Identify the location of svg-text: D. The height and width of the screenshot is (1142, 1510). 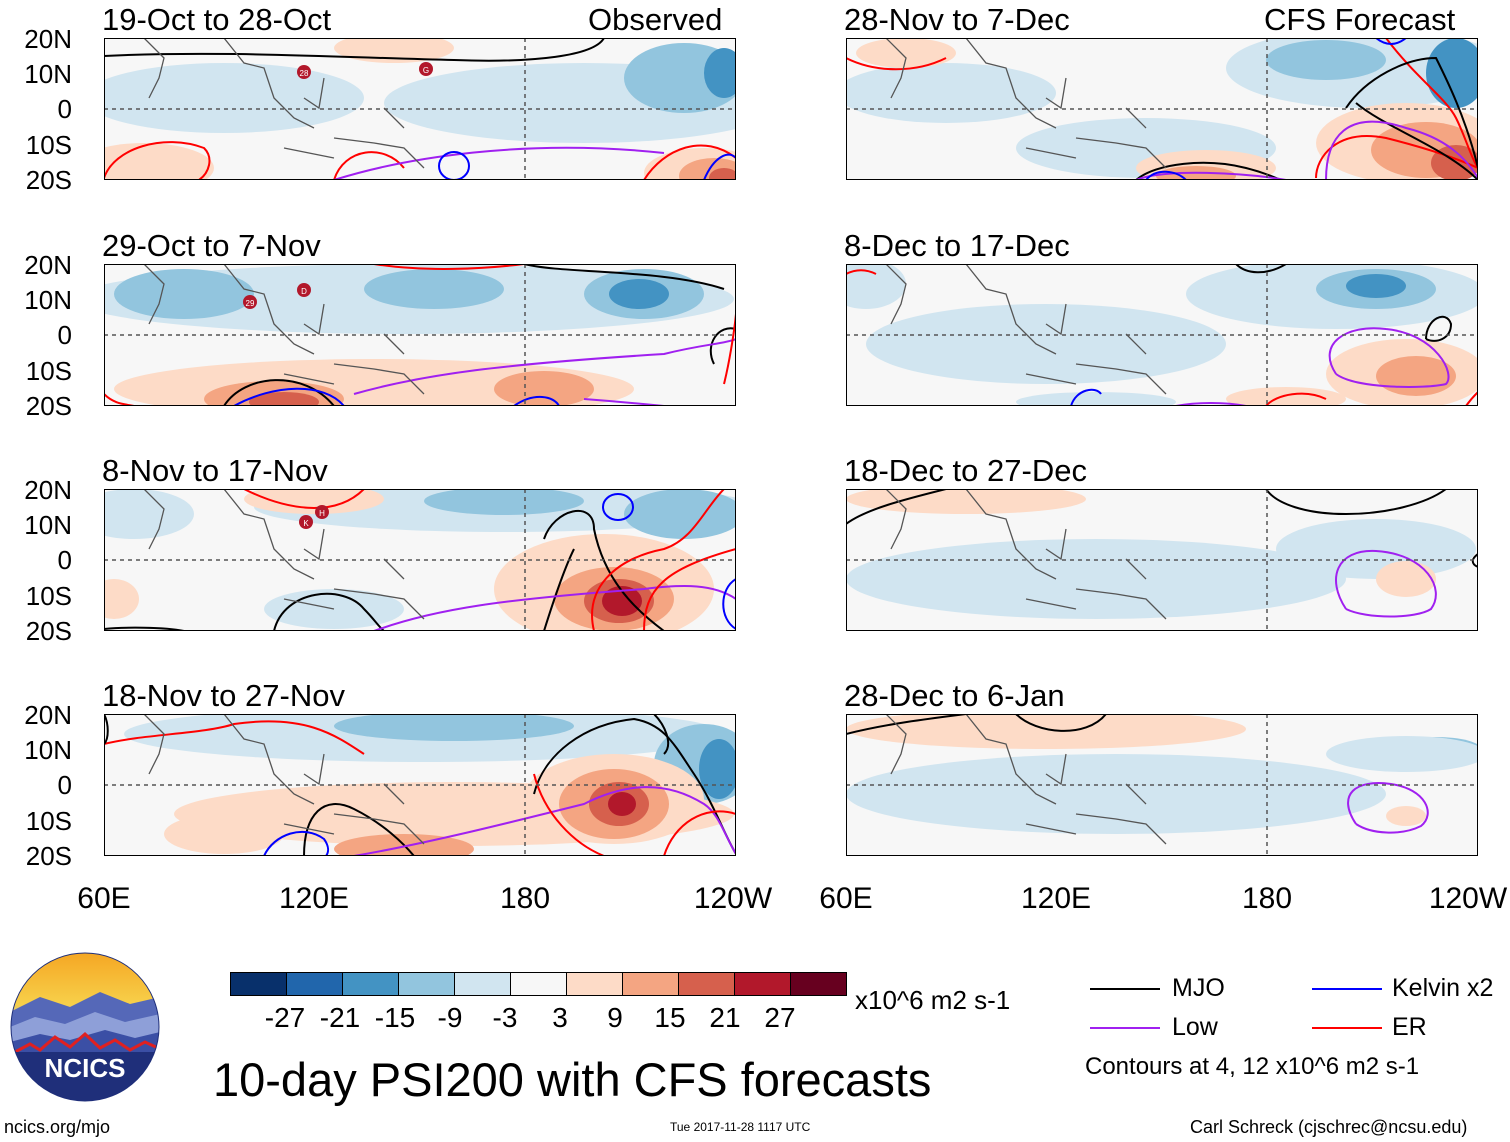
(304, 291).